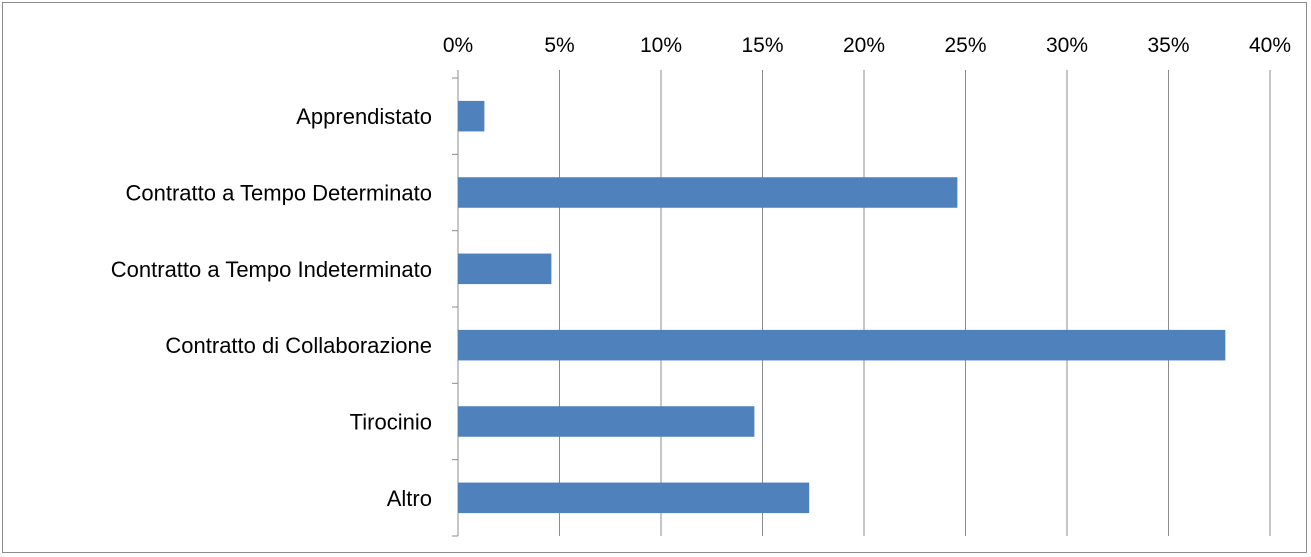 Image resolution: width=1311 pixels, height=557 pixels. I want to click on category-label: Contratto a Tempo Indeterminato, so click(271, 269).